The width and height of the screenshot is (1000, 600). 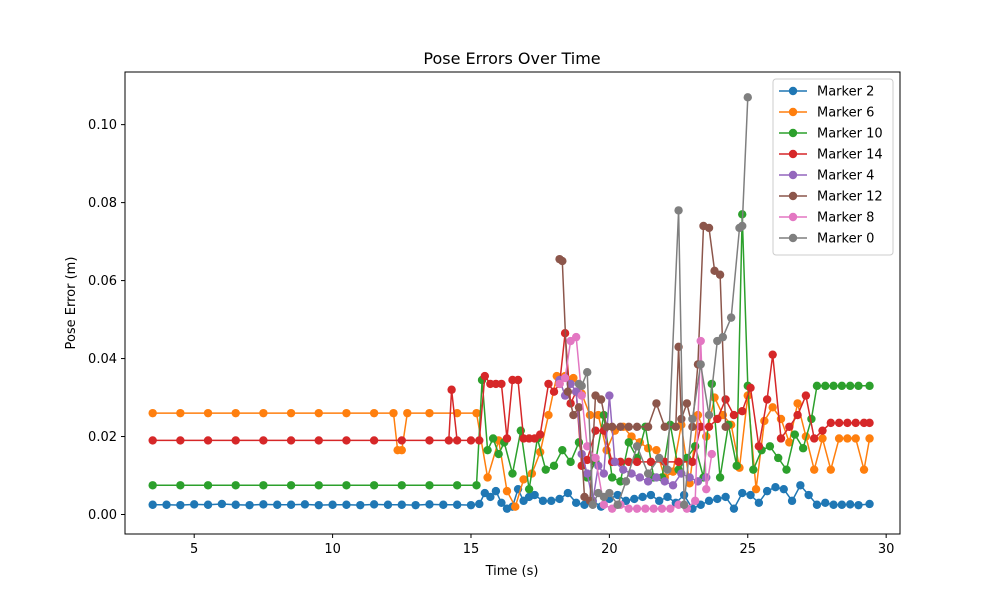 I want to click on x-tick-label: 5, so click(x=194, y=549).